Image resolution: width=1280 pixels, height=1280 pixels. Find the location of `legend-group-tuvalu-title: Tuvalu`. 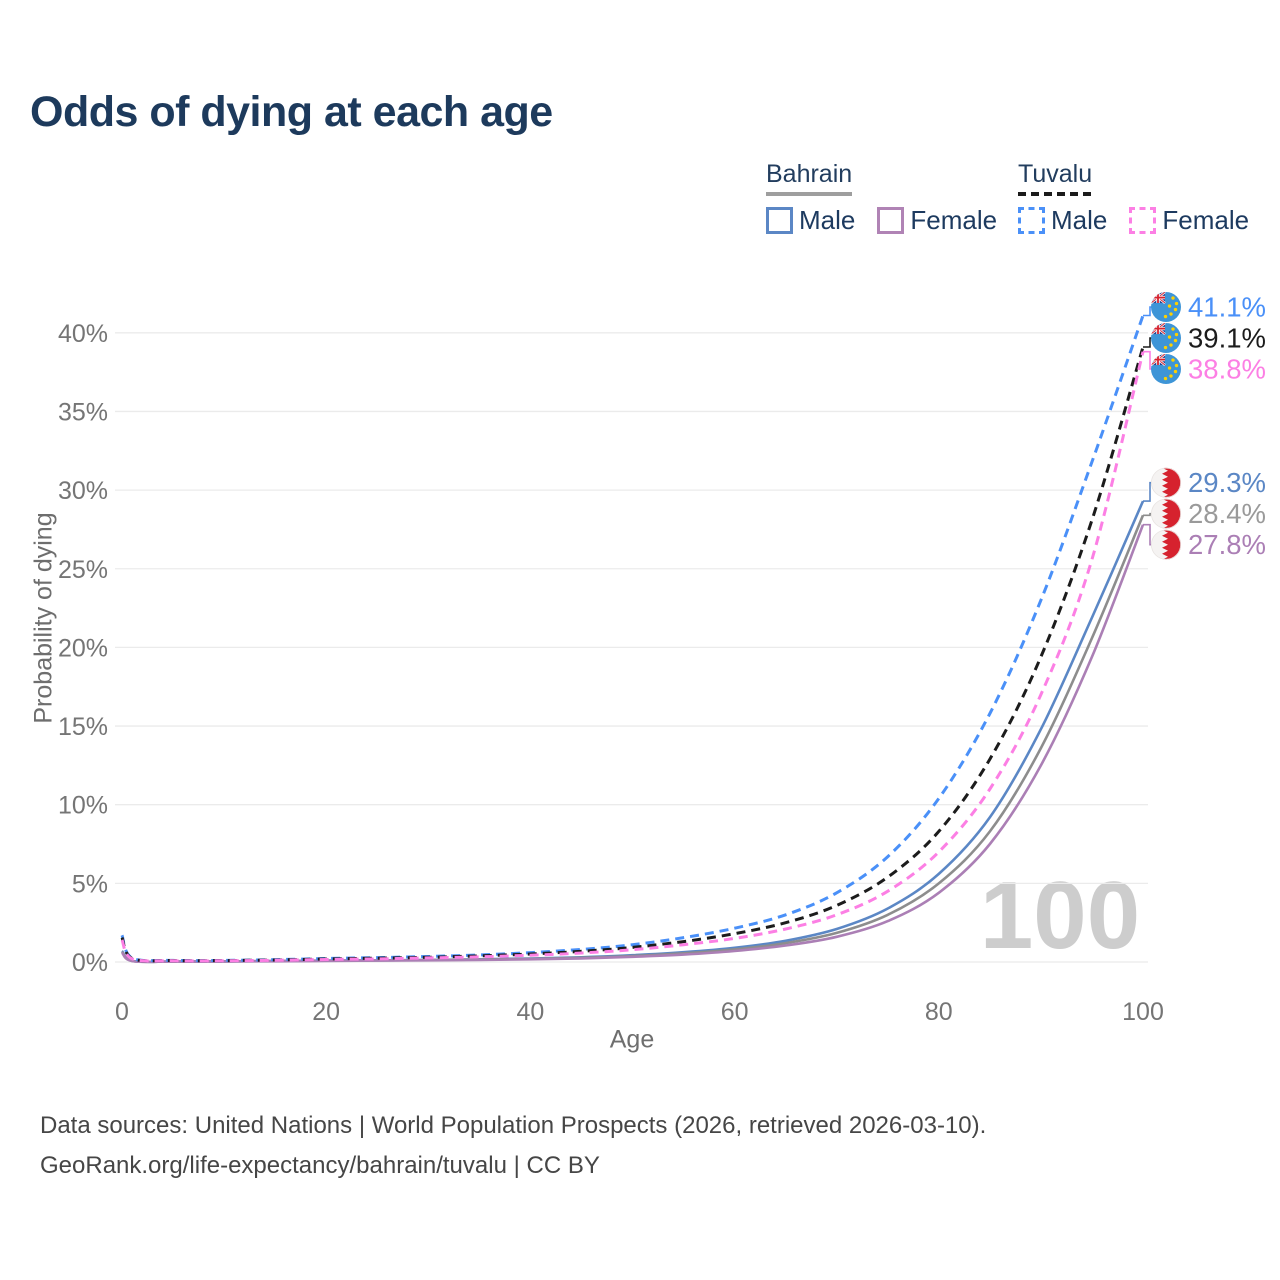

legend-group-tuvalu-title: Tuvalu is located at coordinates (1055, 174).